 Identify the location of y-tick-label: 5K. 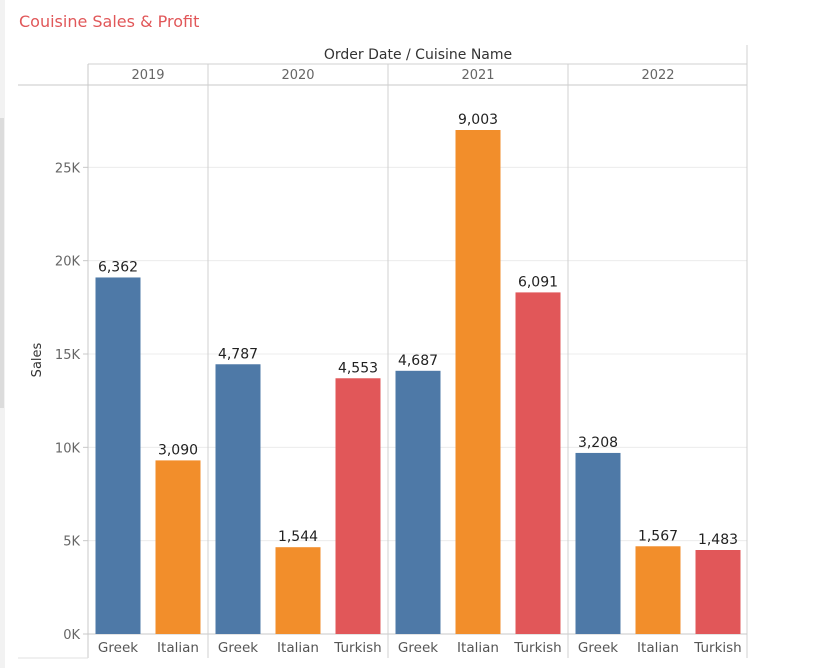
(71, 542).